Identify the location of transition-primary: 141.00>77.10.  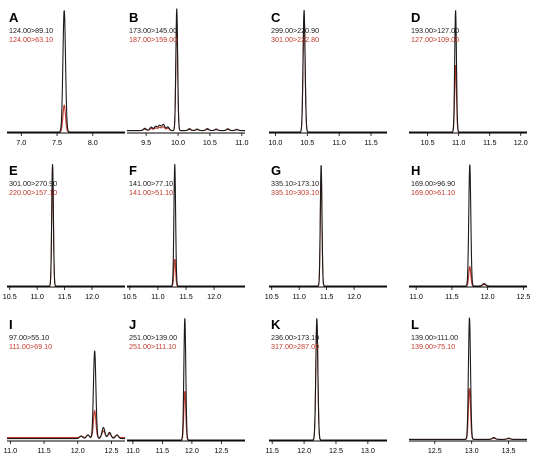
(151, 183).